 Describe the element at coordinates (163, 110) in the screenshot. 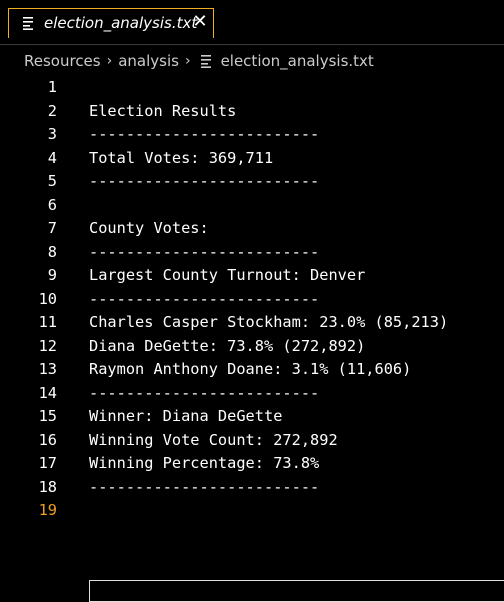

I see `line-text: Election Results` at that location.